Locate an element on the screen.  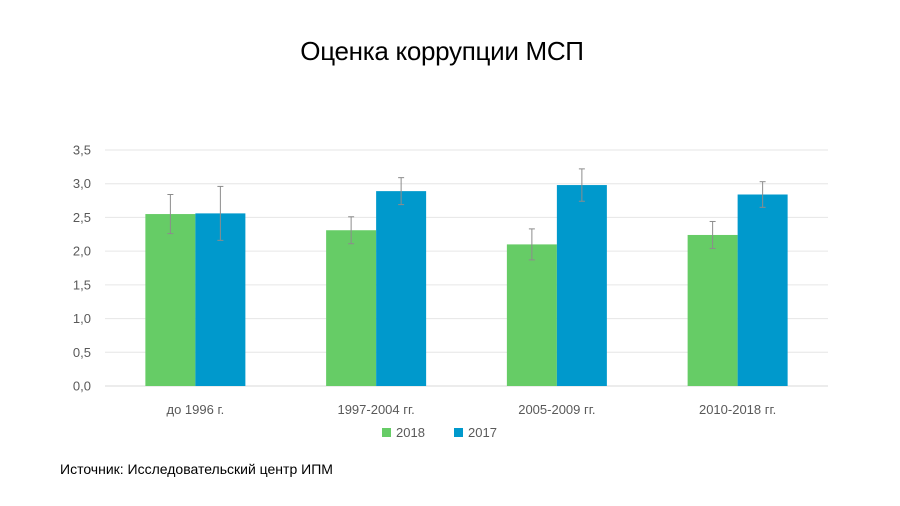
source-note: Источник: Исследовательский центр ИПМ is located at coordinates (196, 469).